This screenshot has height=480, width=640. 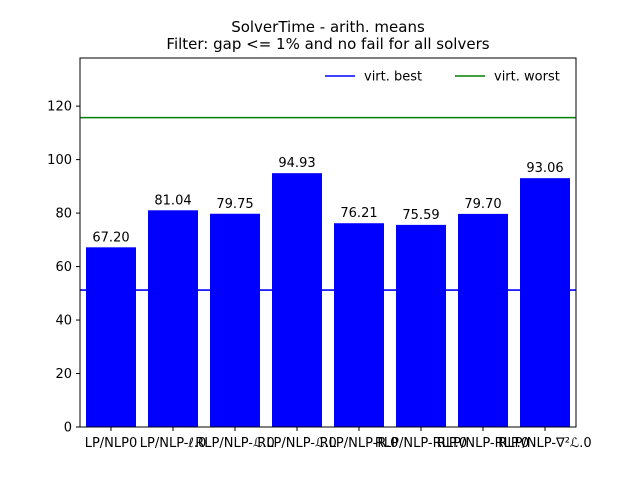 I want to click on x-tick-label-8: RLP/NLP-∇²ℒ.0, so click(x=544, y=443).